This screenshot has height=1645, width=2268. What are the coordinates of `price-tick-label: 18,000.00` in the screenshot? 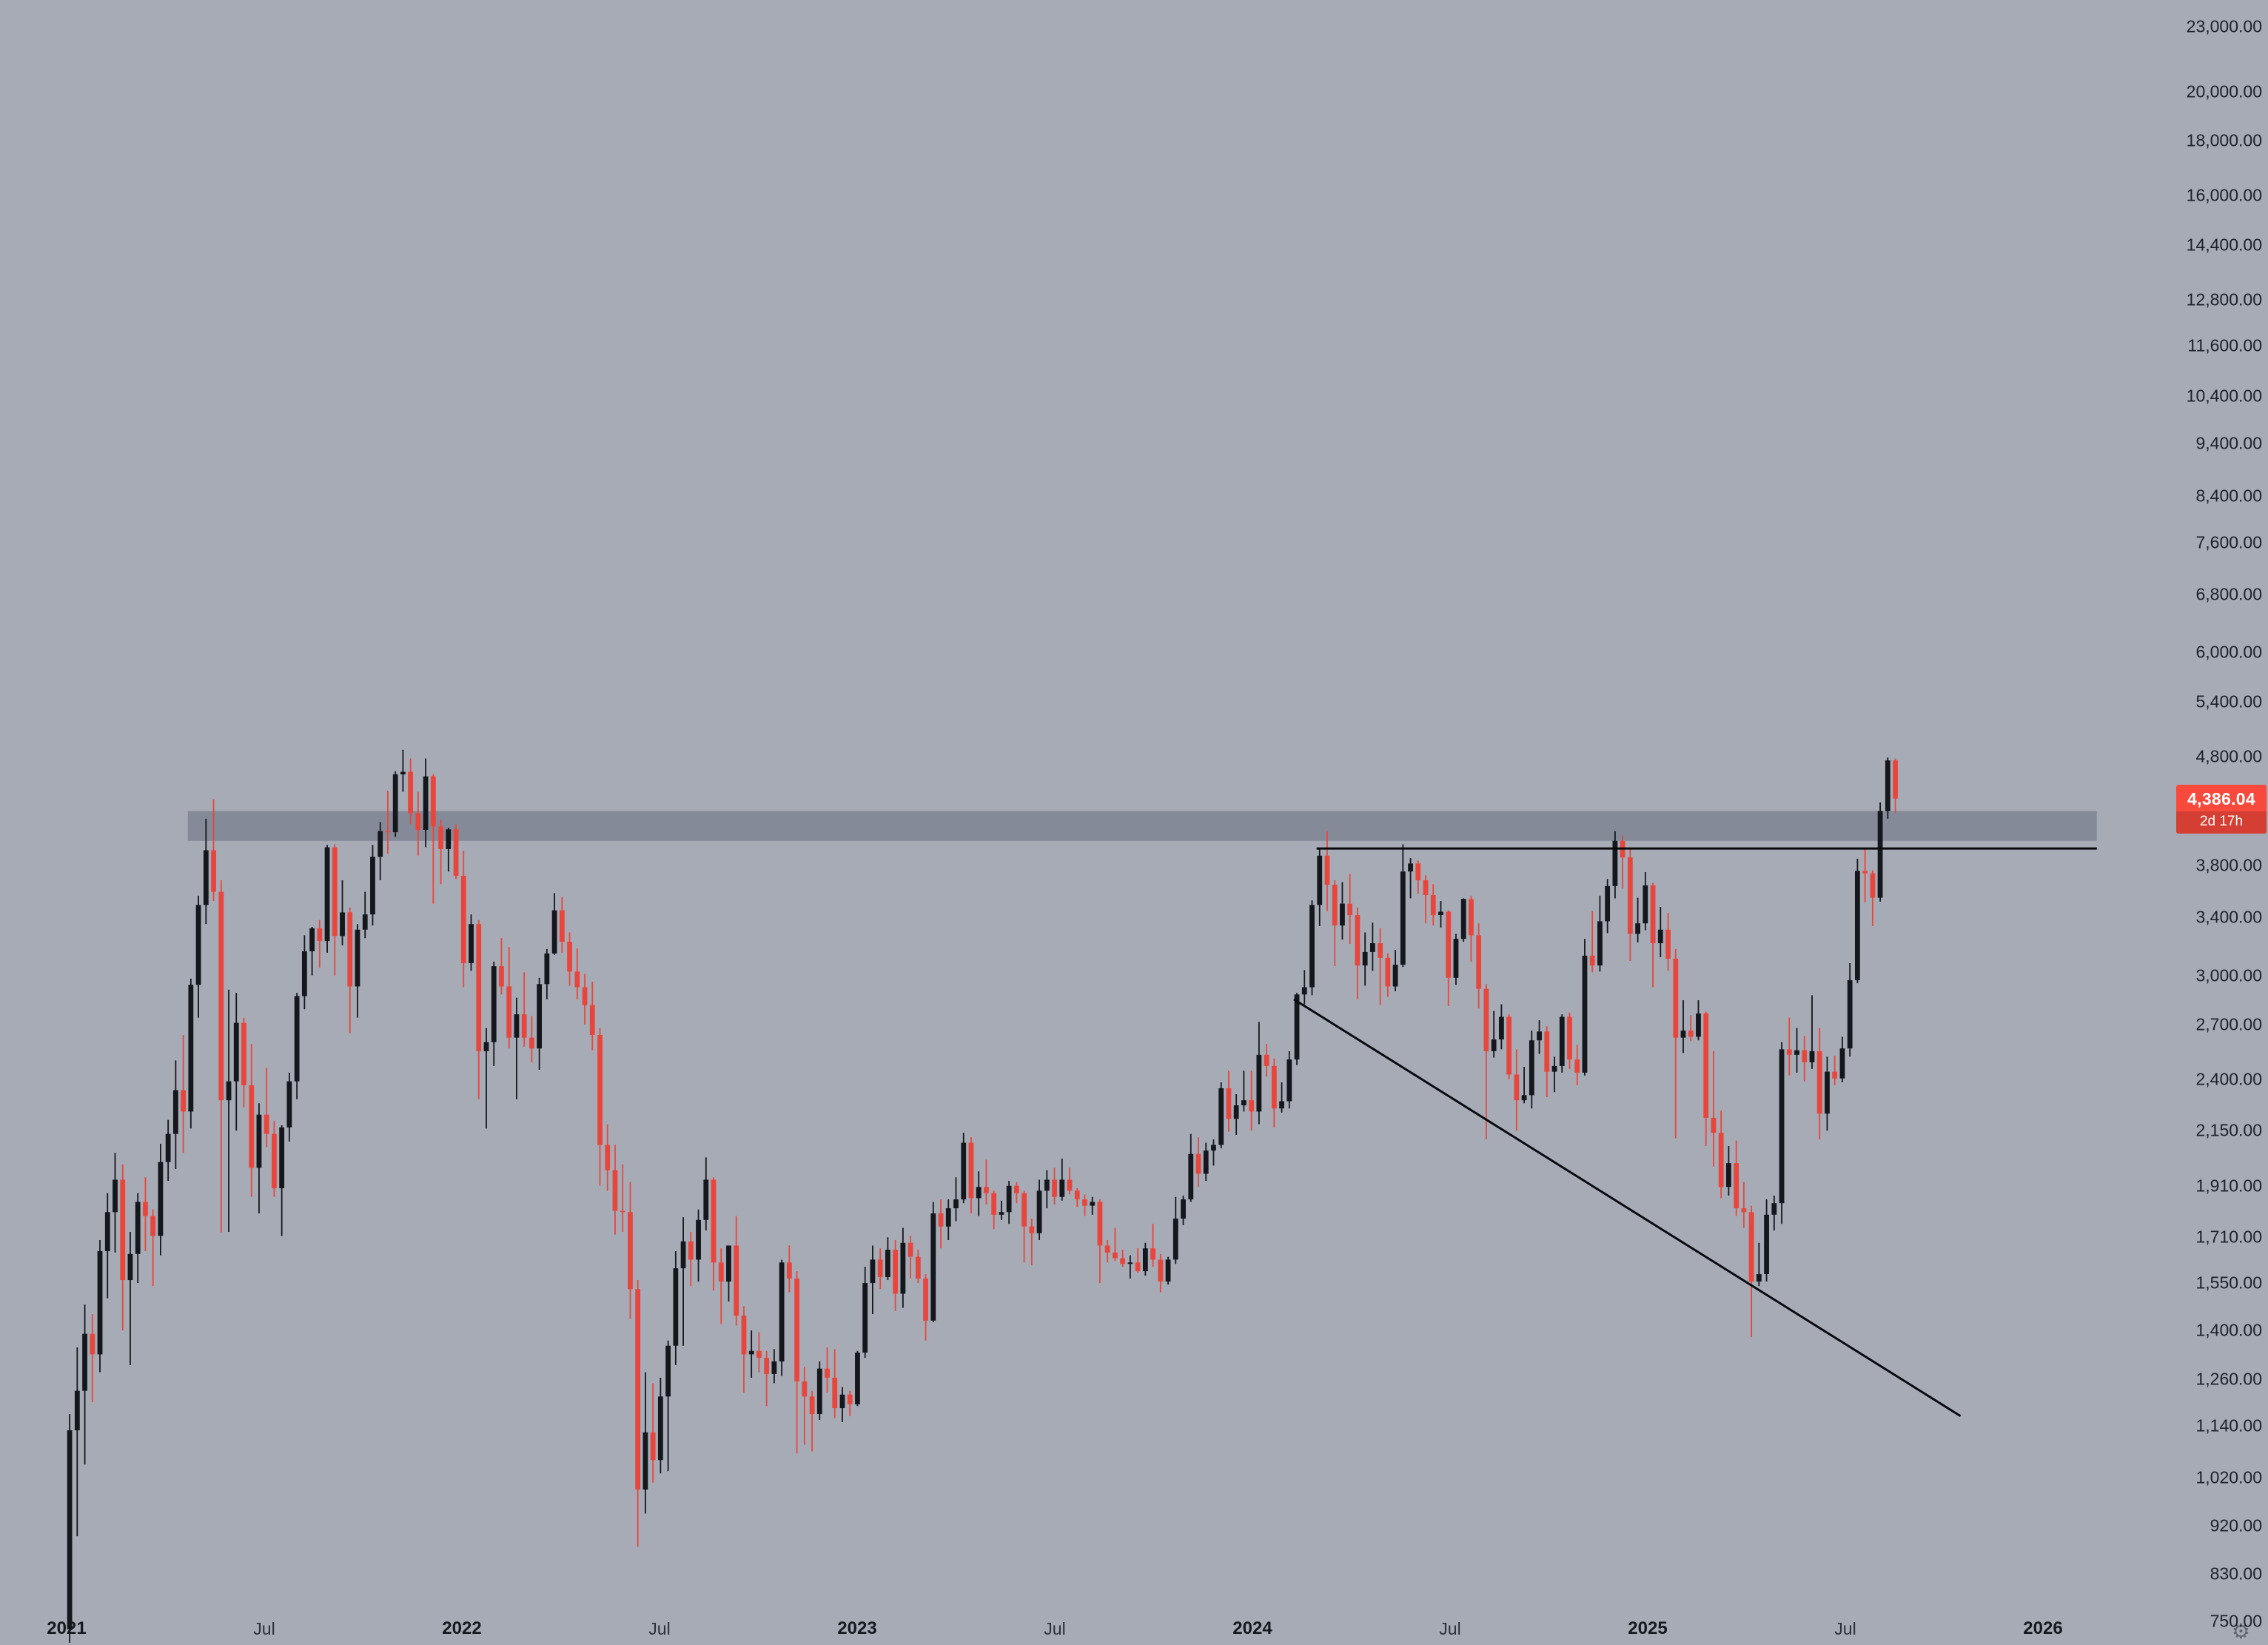 It's located at (2224, 140).